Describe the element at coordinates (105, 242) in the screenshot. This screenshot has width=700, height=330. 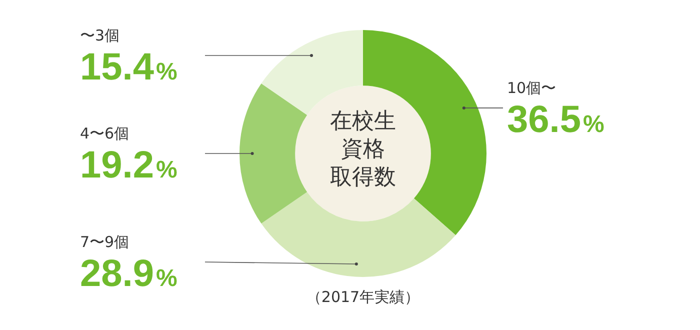
I see `slice-label: 7〜9個` at that location.